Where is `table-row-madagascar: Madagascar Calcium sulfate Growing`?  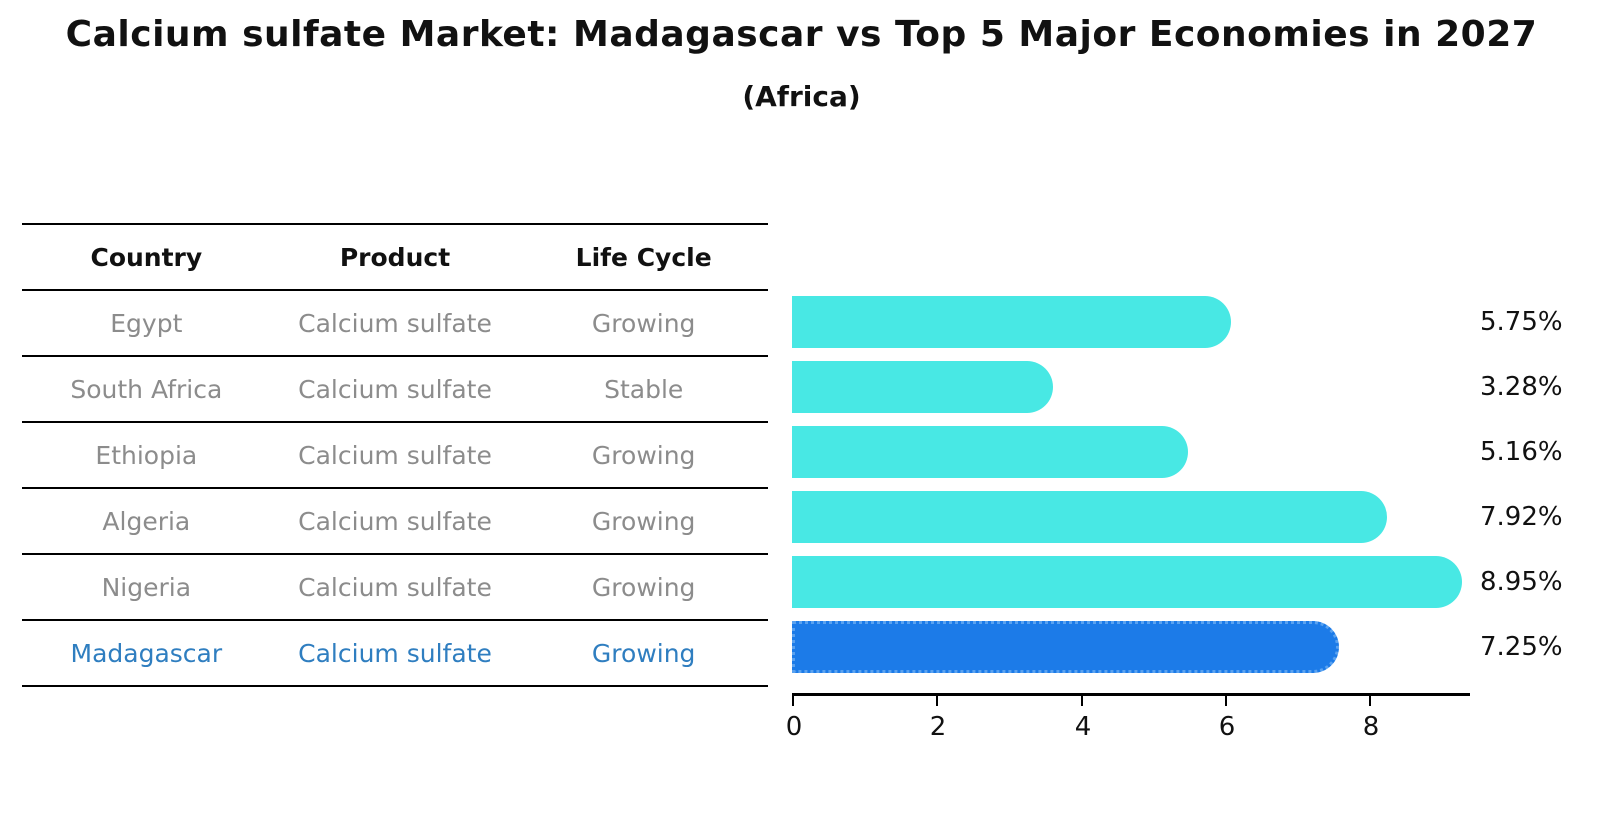 table-row-madagascar: Madagascar Calcium sulfate Growing is located at coordinates (395, 654).